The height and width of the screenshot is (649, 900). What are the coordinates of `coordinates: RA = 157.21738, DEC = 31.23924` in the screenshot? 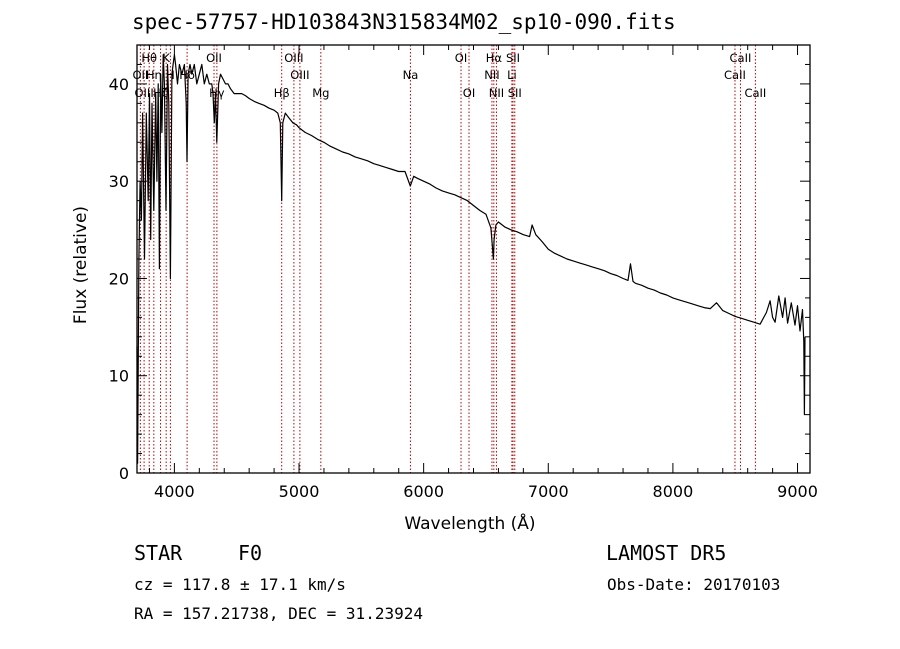 It's located at (278, 613).